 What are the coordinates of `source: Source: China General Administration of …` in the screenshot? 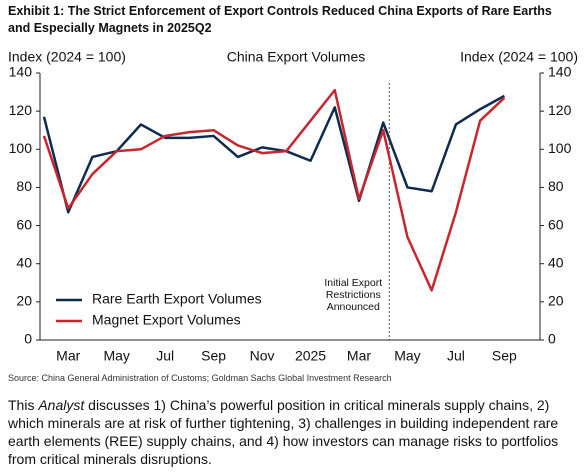 It's located at (200, 378).